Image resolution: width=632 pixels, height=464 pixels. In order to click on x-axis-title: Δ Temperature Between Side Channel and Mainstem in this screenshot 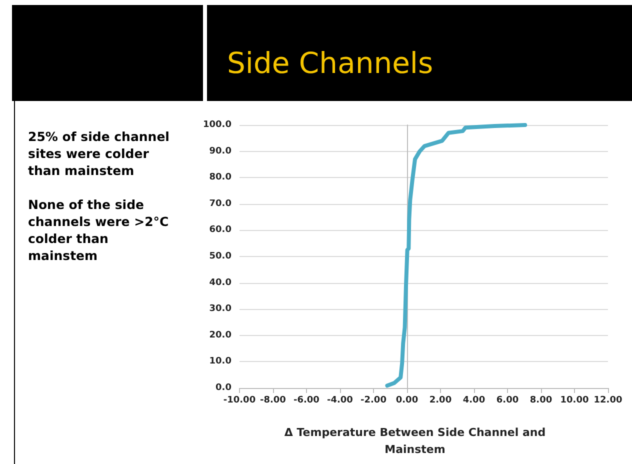, I will do `click(415, 441)`.